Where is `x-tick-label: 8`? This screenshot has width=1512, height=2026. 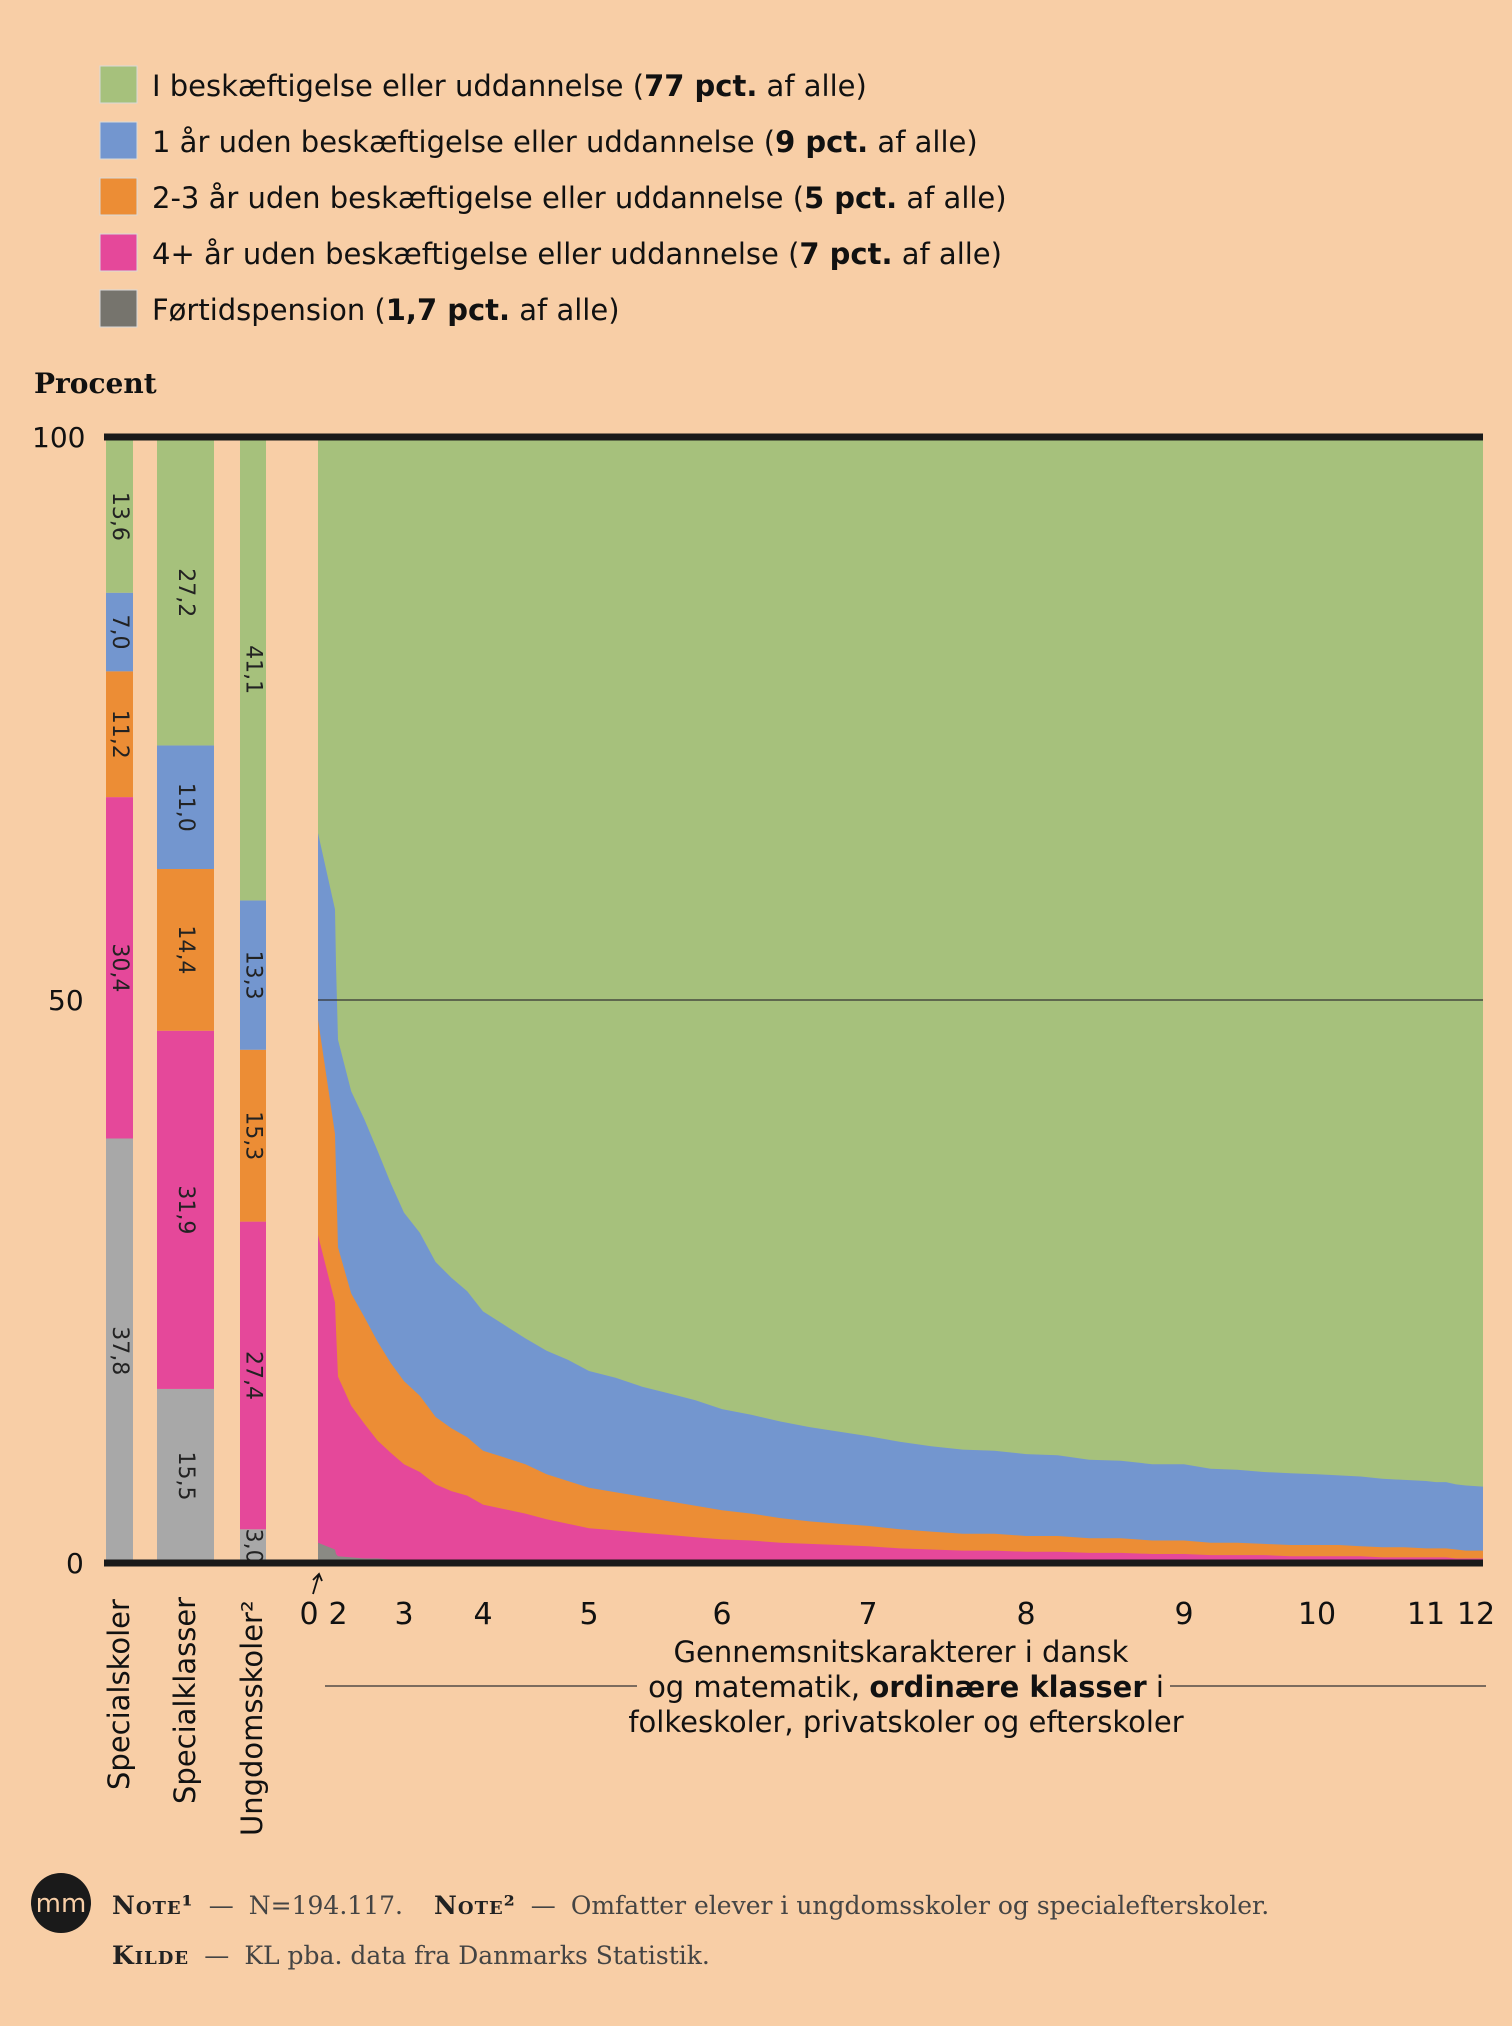
x-tick-label: 8 is located at coordinates (1025, 1614).